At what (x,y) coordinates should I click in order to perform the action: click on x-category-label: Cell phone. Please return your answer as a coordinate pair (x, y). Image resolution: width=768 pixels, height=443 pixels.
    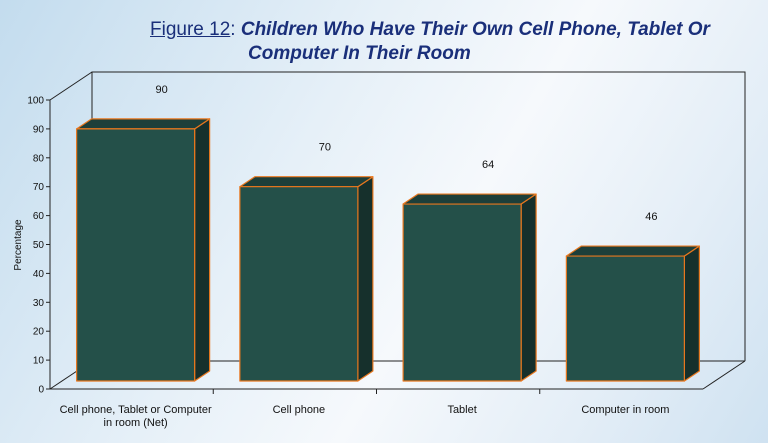
    Looking at the image, I should click on (299, 410).